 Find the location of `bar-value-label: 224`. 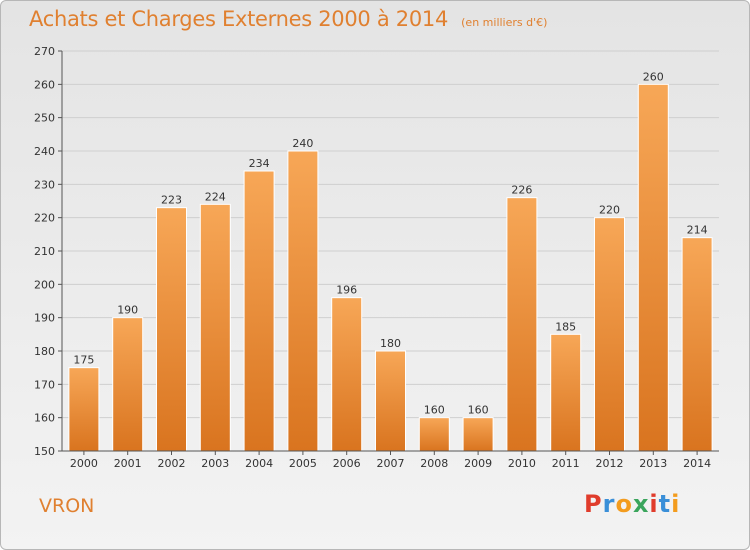

bar-value-label: 224 is located at coordinates (215, 196).